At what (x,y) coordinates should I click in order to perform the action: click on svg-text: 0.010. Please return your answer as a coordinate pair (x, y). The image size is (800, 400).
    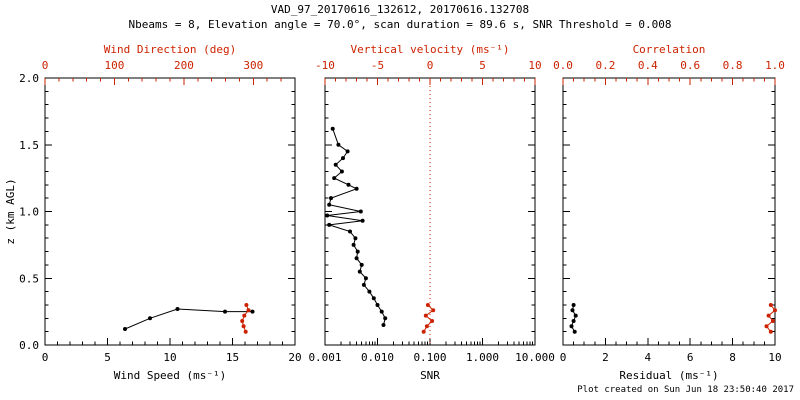
    Looking at the image, I should click on (377, 357).